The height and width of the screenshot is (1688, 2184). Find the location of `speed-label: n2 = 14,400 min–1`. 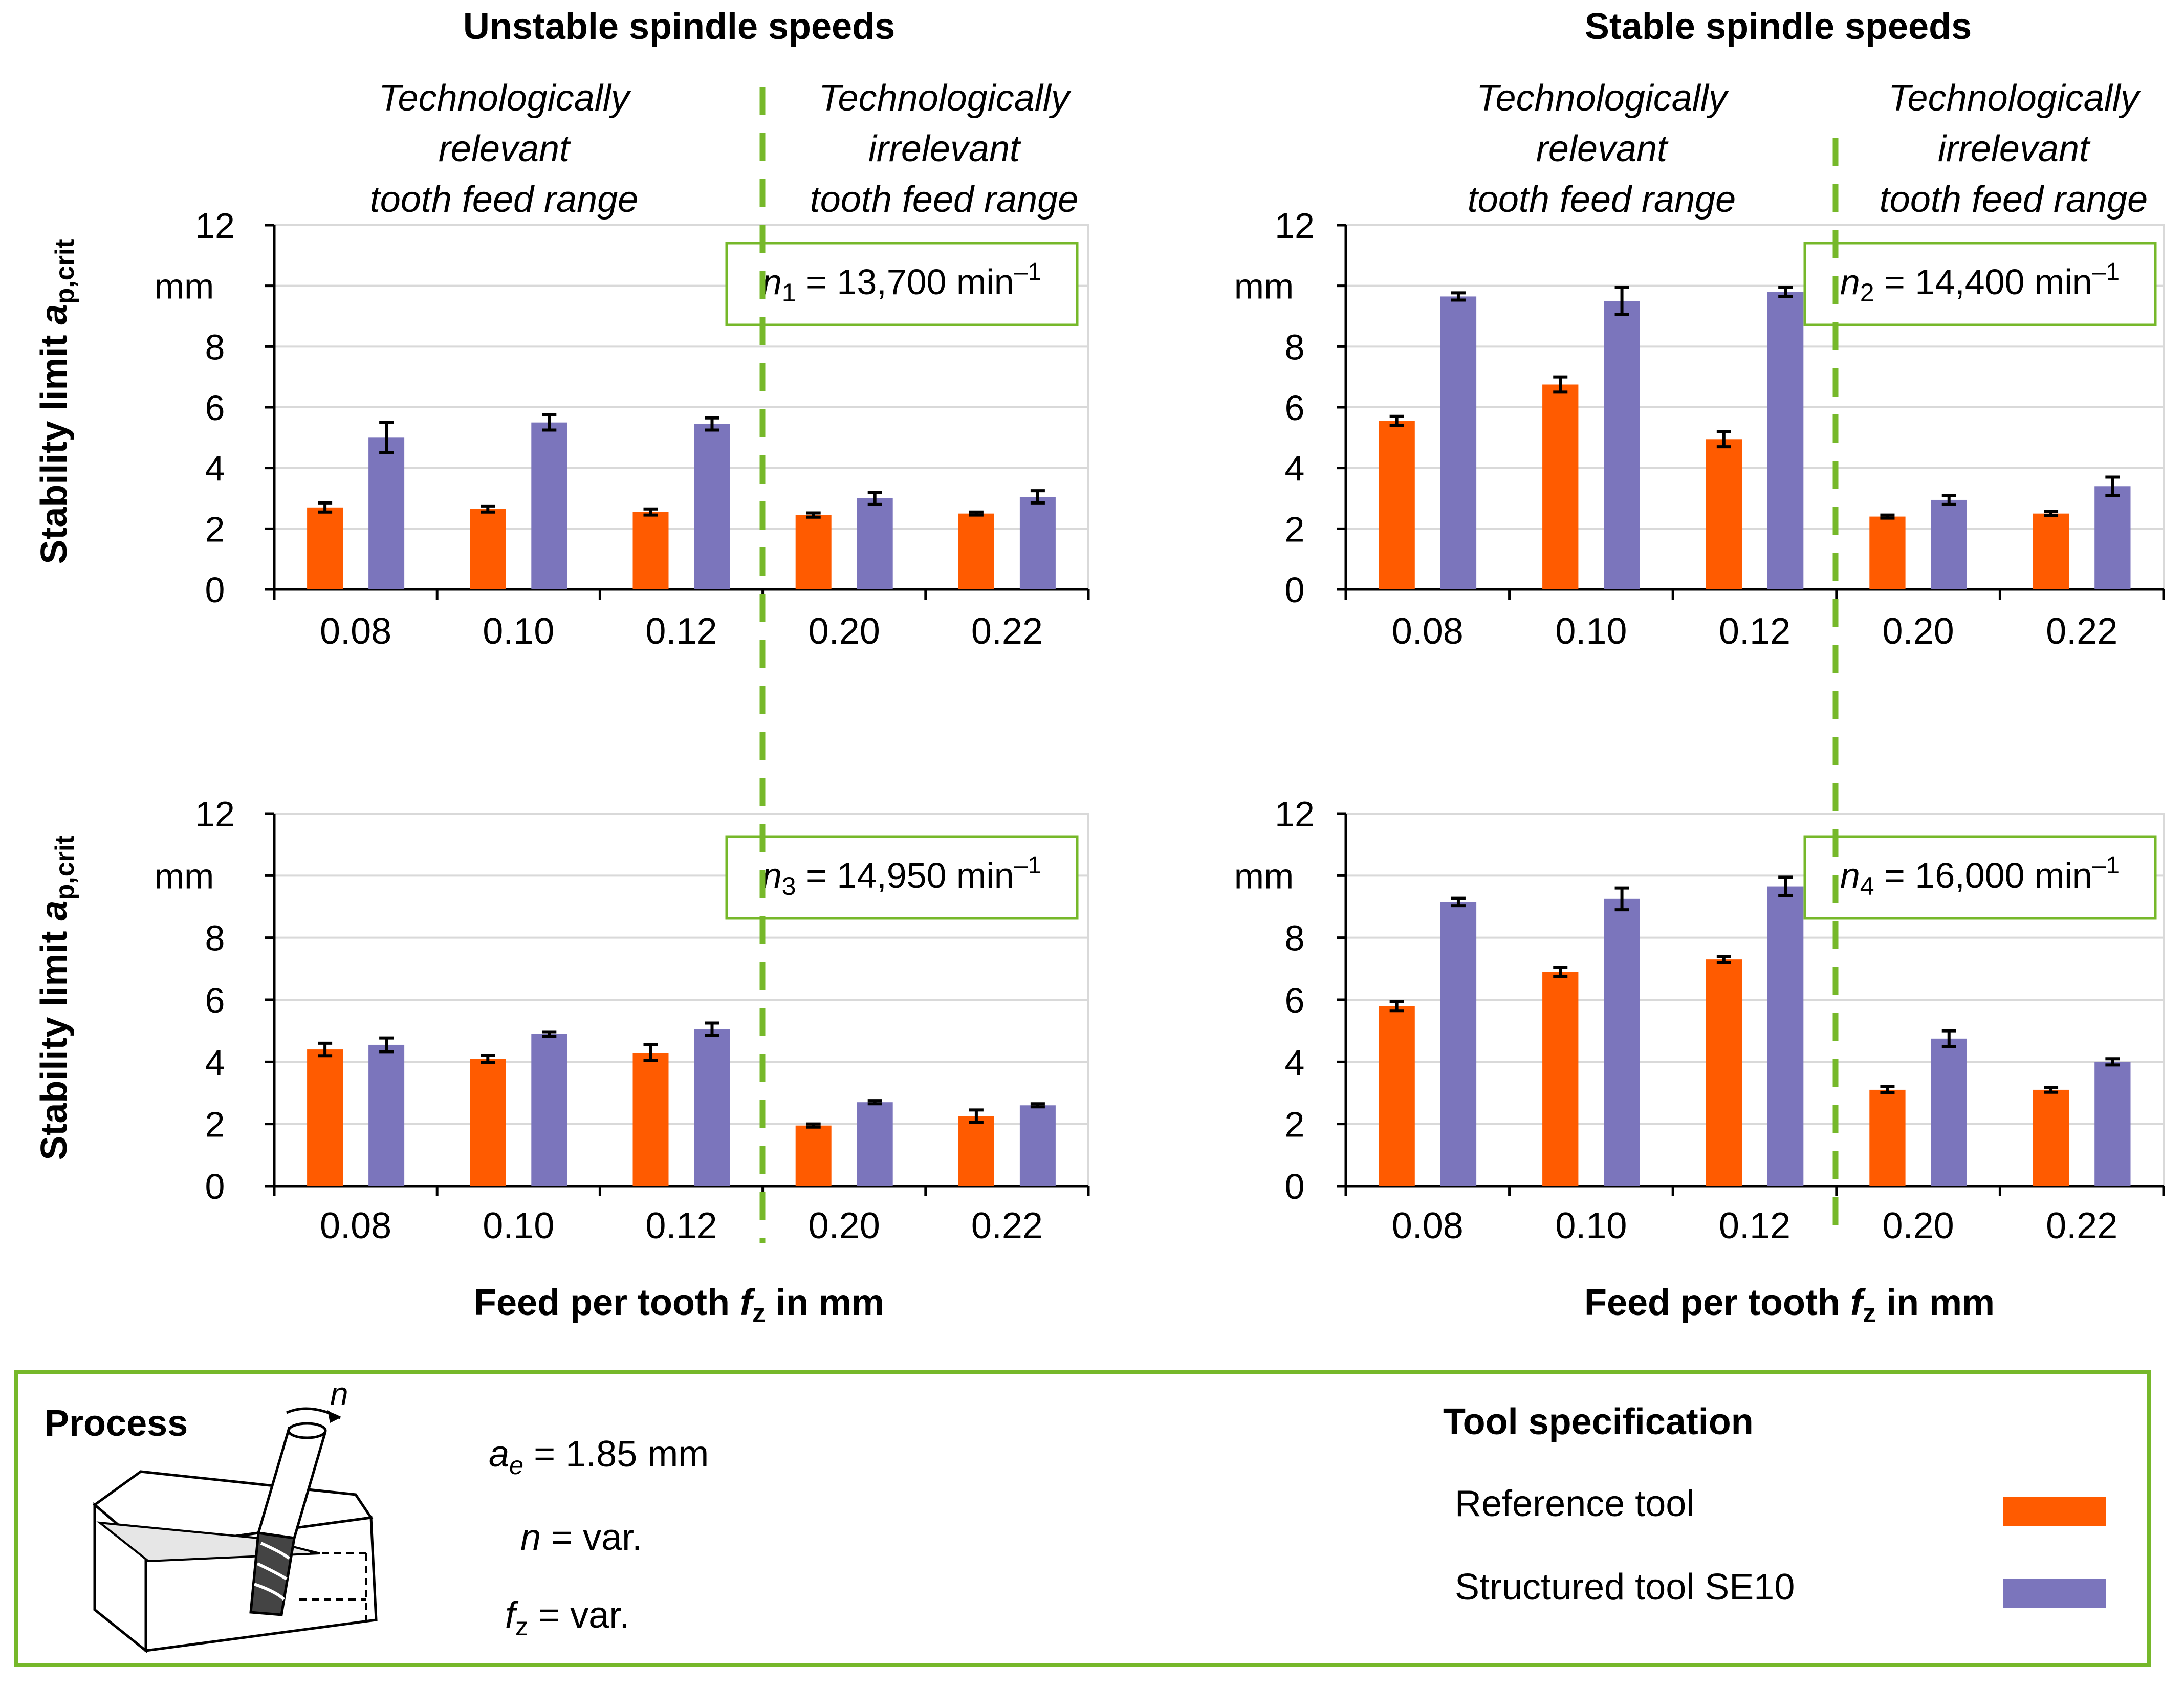

speed-label: n2 = 14,400 min–1 is located at coordinates (1980, 282).